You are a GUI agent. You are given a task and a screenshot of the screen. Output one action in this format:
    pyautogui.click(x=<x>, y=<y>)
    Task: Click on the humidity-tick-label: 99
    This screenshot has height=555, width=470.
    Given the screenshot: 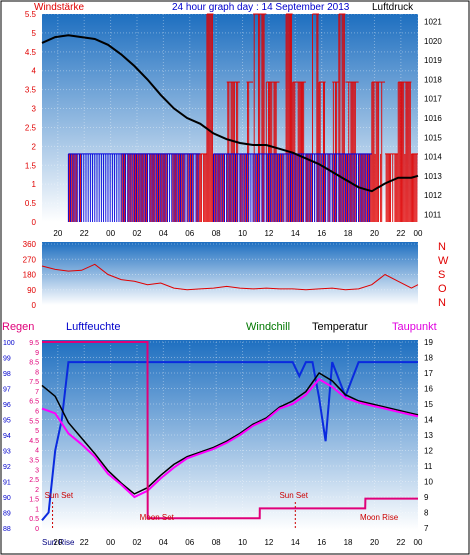 What is the action you would take?
    pyautogui.click(x=7, y=359)
    